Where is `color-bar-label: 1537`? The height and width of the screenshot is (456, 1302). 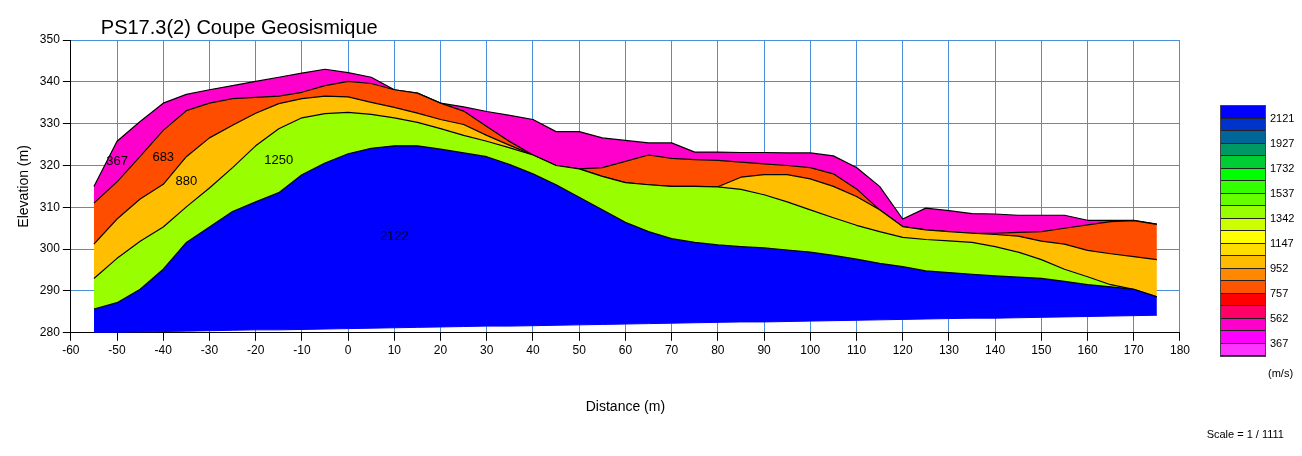
color-bar-label: 1537 is located at coordinates (1282, 192).